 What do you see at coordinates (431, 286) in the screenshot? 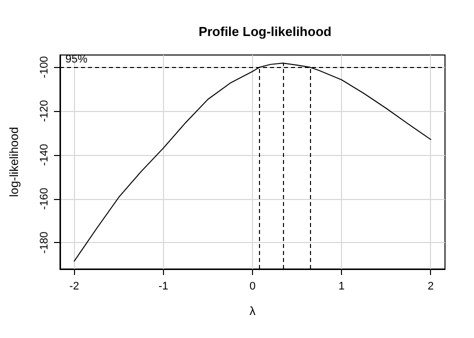
I see `x-tick-label: 2` at bounding box center [431, 286].